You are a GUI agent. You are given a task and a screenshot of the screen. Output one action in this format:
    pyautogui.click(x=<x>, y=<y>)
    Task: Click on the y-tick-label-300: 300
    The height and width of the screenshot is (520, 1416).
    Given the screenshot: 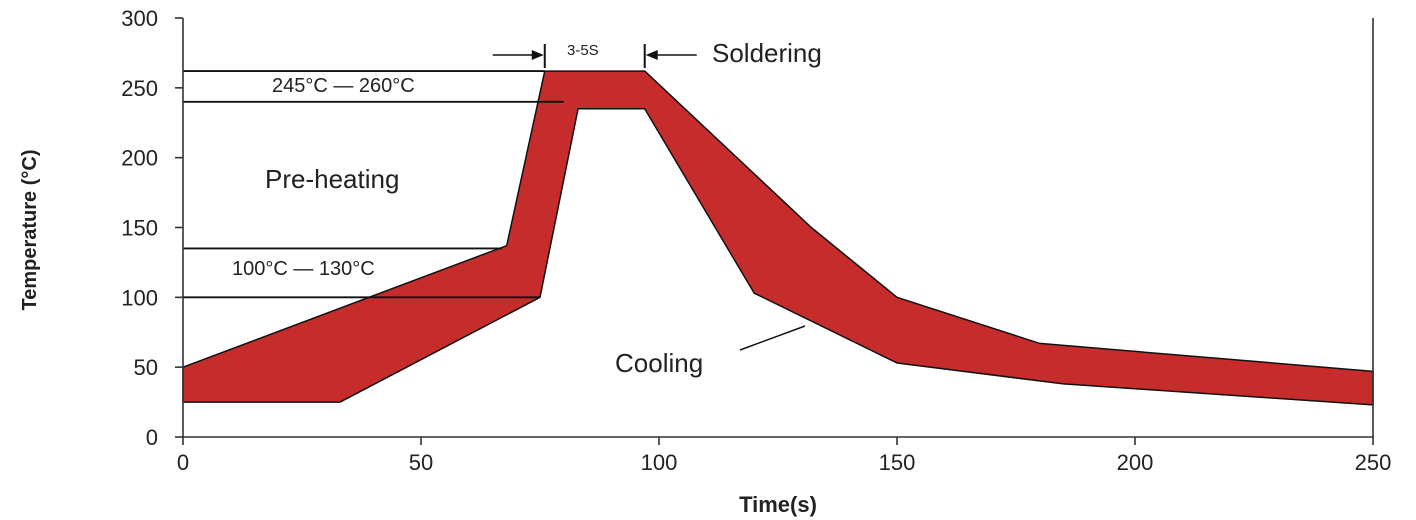 What is the action you would take?
    pyautogui.click(x=139, y=18)
    